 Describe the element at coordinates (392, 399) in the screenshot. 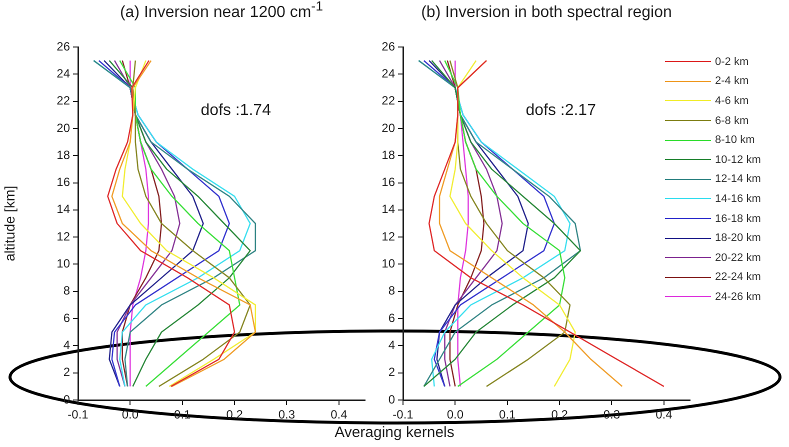

I see `y-tick-label: 0` at that location.